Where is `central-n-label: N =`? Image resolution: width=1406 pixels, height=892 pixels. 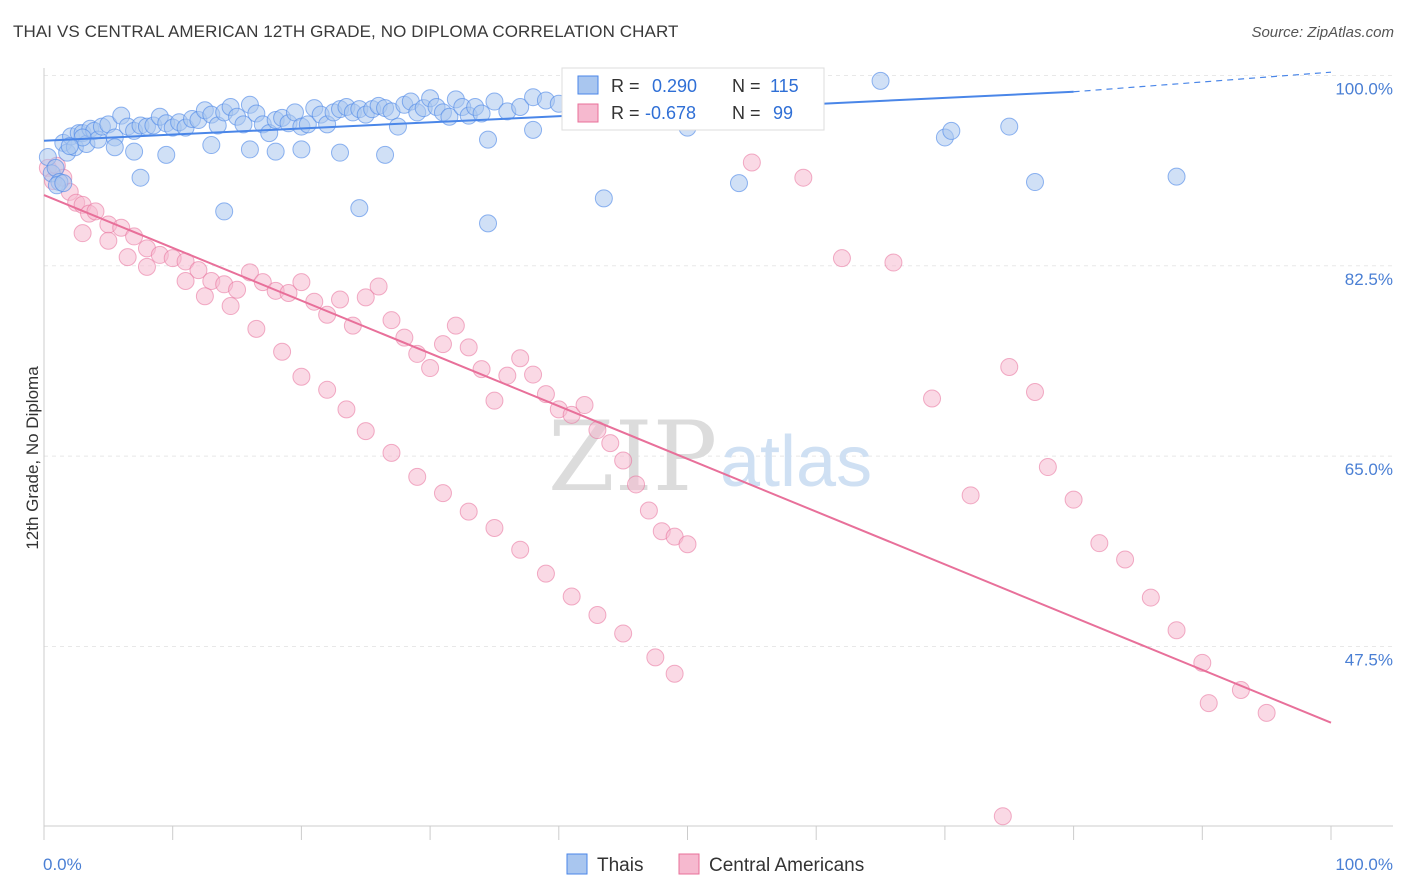 central-n-label: N = is located at coordinates (746, 113).